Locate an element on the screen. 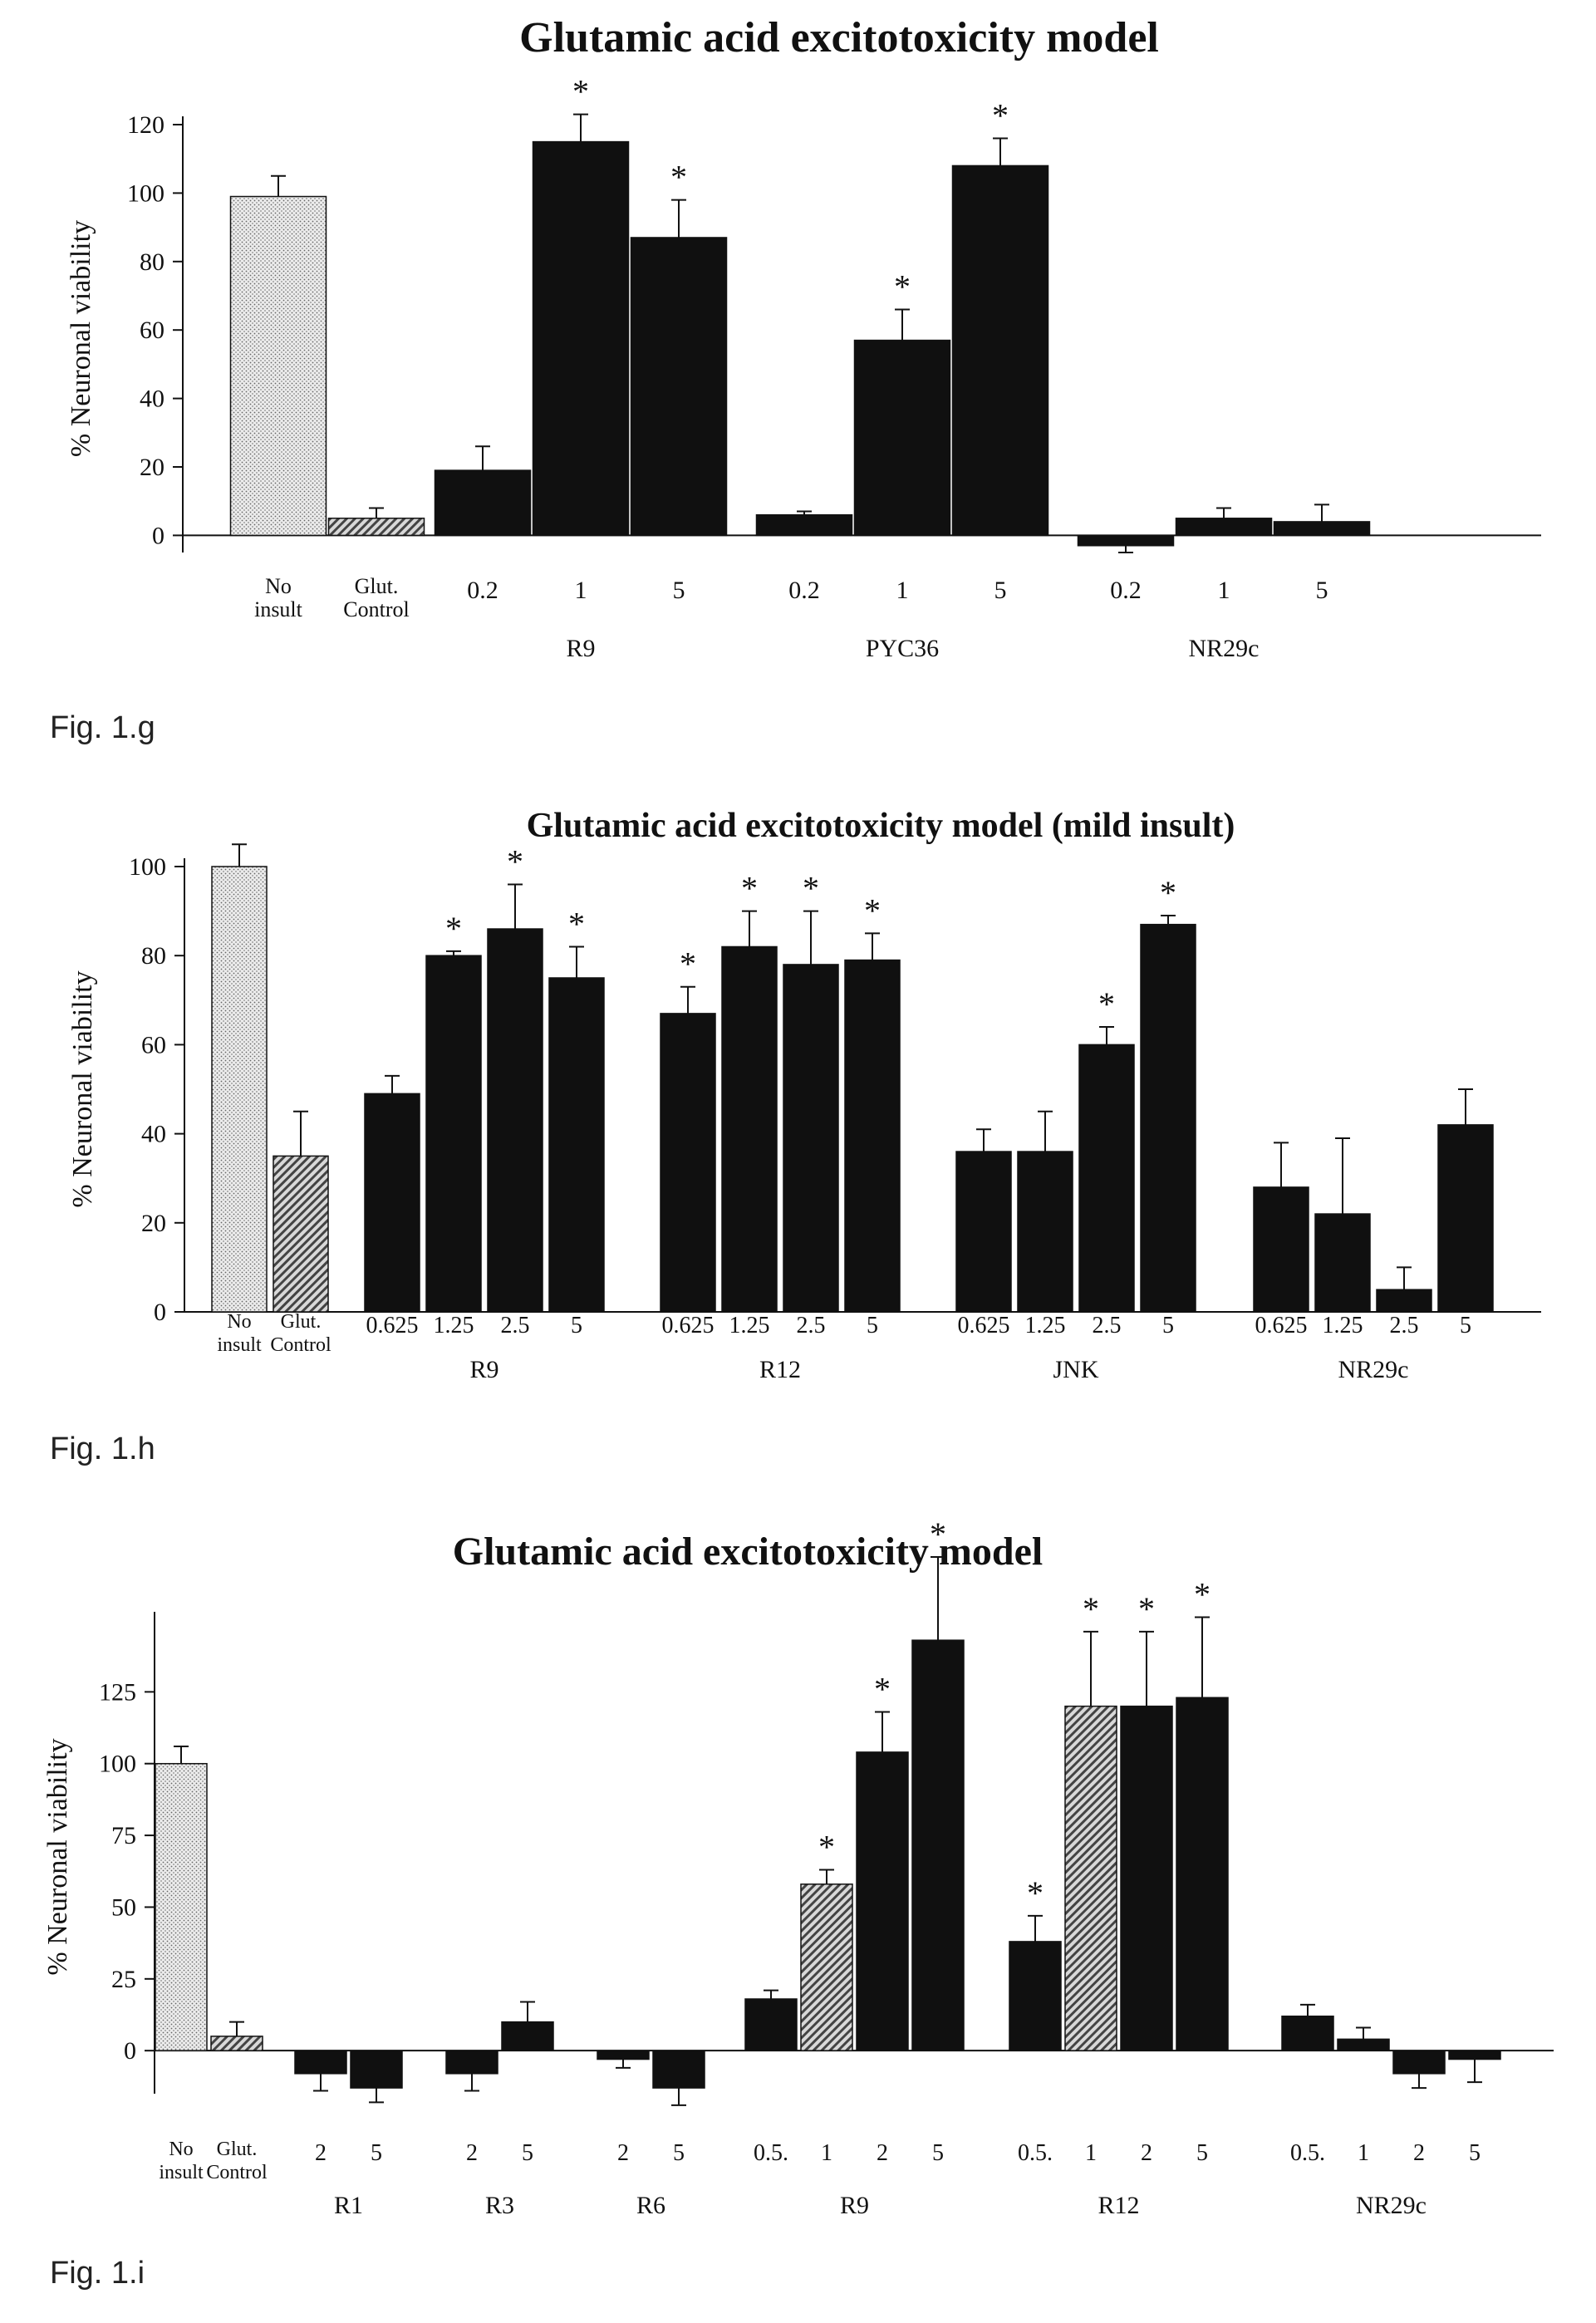 This screenshot has height=2323, width=1596. x-tick-label: 0.5. is located at coordinates (1035, 2153).